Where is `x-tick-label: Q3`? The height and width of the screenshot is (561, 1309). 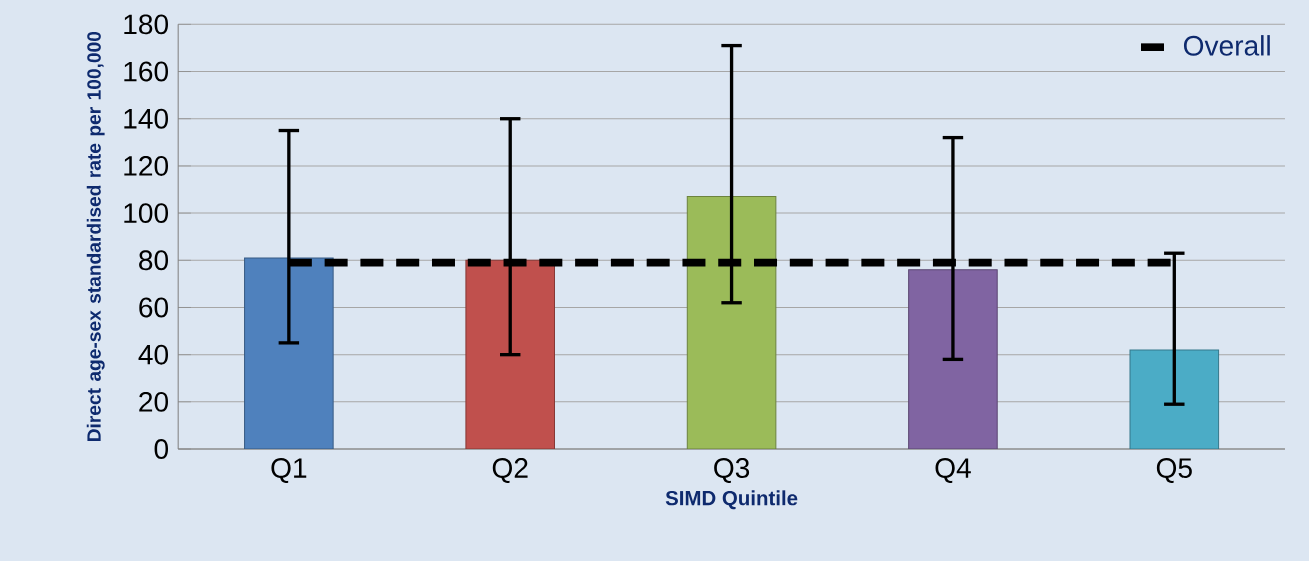
x-tick-label: Q3 is located at coordinates (732, 470).